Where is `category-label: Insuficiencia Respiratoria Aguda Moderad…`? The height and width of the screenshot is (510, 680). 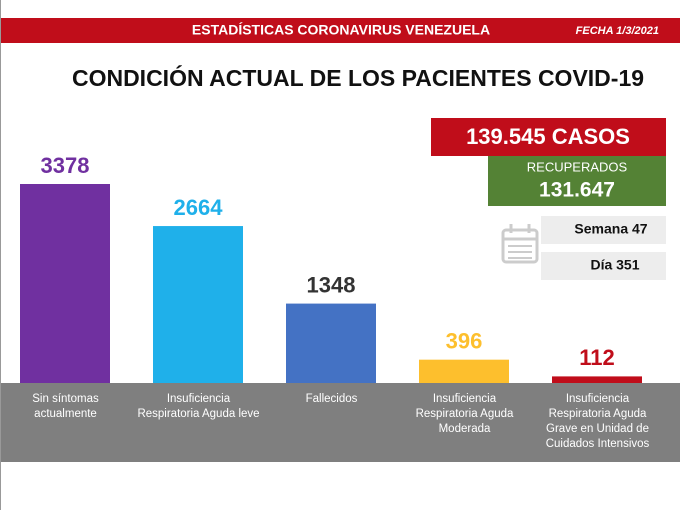
category-label: Insuficiencia Respiratoria Aguda Moderad… is located at coordinates (464, 414).